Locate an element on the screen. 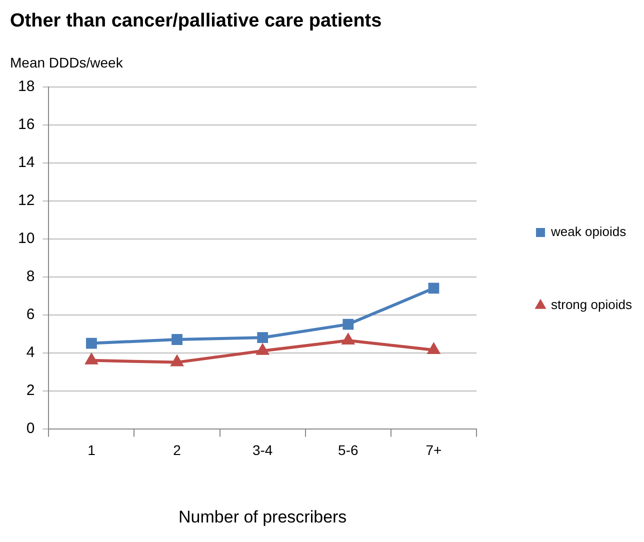 Image resolution: width=644 pixels, height=542 pixels. y-axis-title: Mean DDDs/week is located at coordinates (67, 62).